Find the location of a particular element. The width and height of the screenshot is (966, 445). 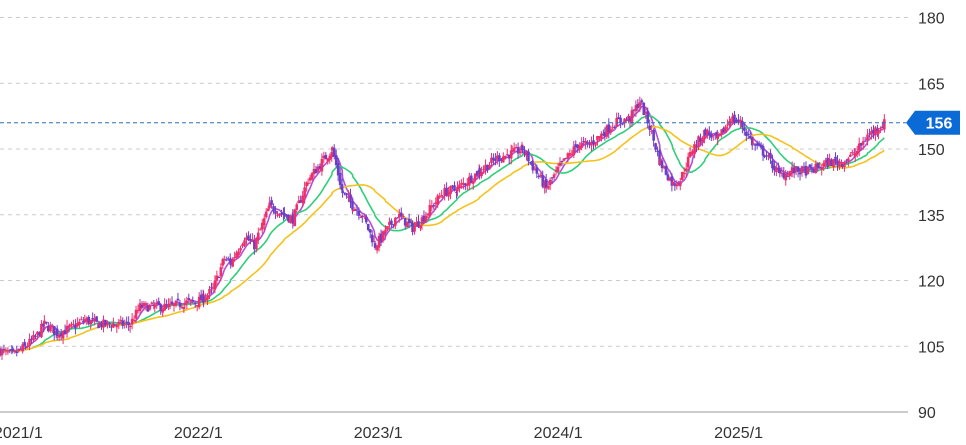

x-tick-label: 2023/1 is located at coordinates (378, 433).